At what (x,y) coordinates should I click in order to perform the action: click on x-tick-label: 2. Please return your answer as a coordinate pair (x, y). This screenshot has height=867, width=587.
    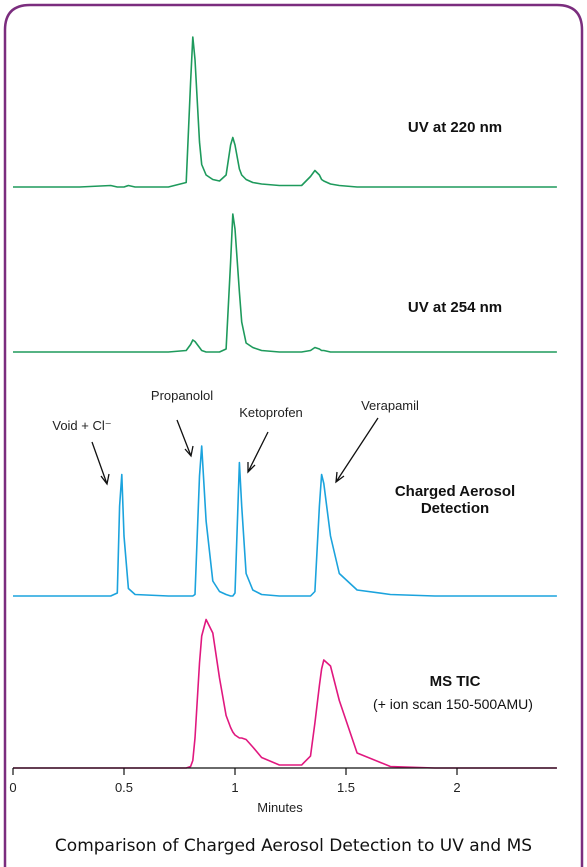
    Looking at the image, I should click on (456, 787).